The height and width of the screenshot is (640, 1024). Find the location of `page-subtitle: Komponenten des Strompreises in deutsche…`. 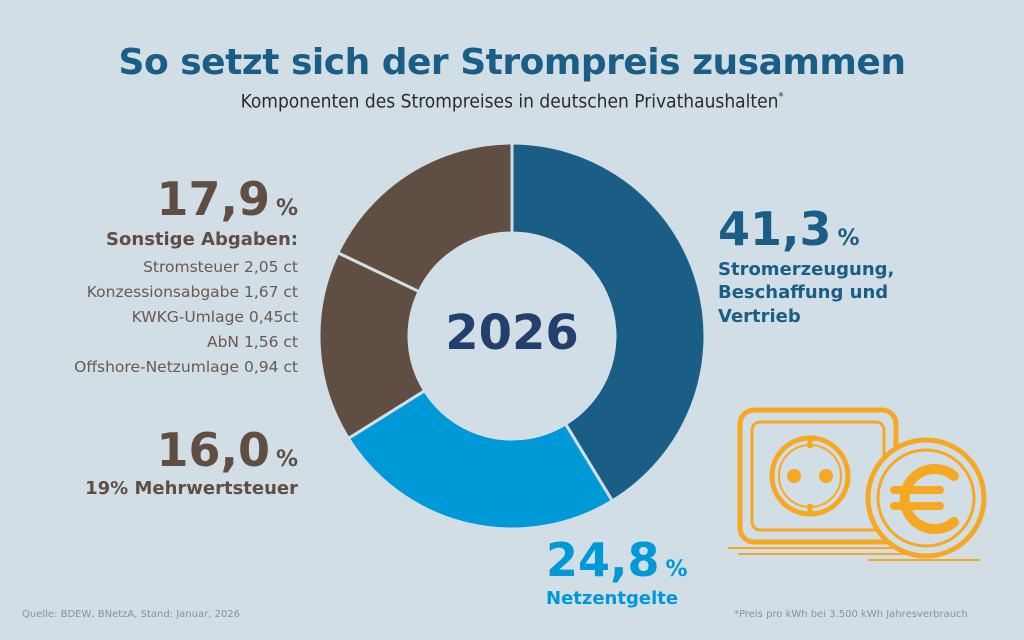

page-subtitle: Komponenten des Strompreises in deutsche… is located at coordinates (512, 101).